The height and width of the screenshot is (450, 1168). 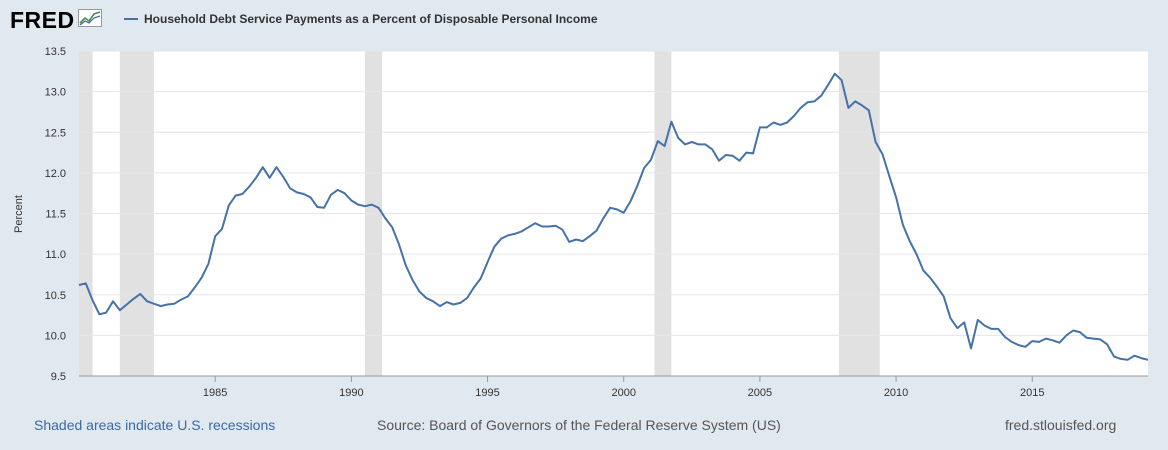 What do you see at coordinates (487, 393) in the screenshot?
I see `x-tick-label: 1995` at bounding box center [487, 393].